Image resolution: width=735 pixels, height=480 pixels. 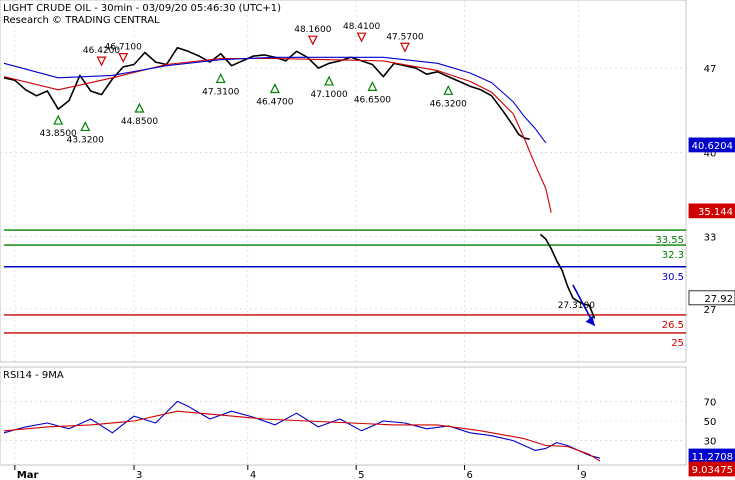 I want to click on swing-low-label: 44.8500, so click(x=139, y=122).